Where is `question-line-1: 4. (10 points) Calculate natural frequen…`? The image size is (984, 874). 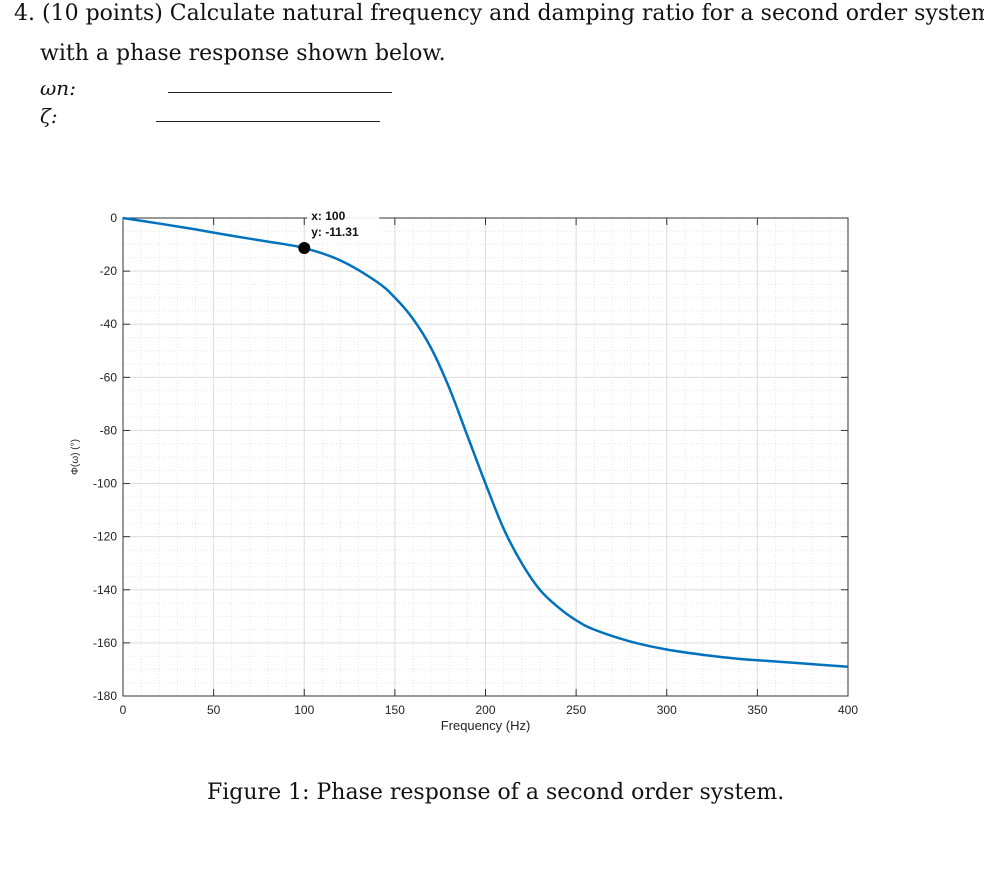 question-line-1: 4. (10 points) Calculate natural frequen… is located at coordinates (499, 14).